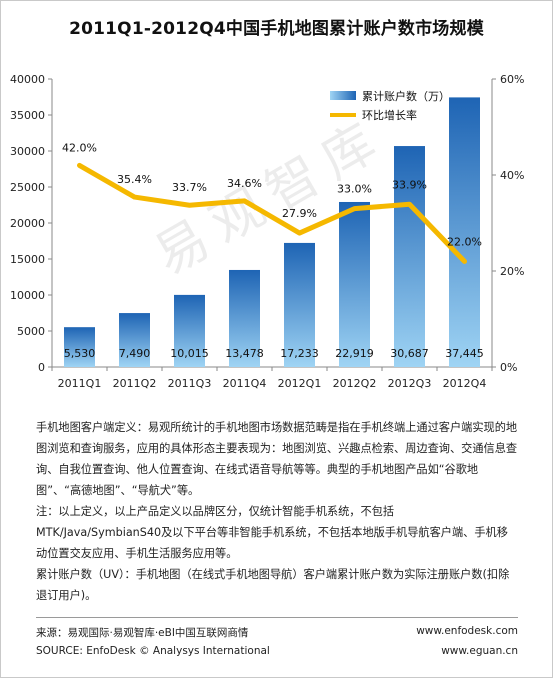  What do you see at coordinates (512, 79) in the screenshot?
I see `y-right-tick-label: 60%` at bounding box center [512, 79].